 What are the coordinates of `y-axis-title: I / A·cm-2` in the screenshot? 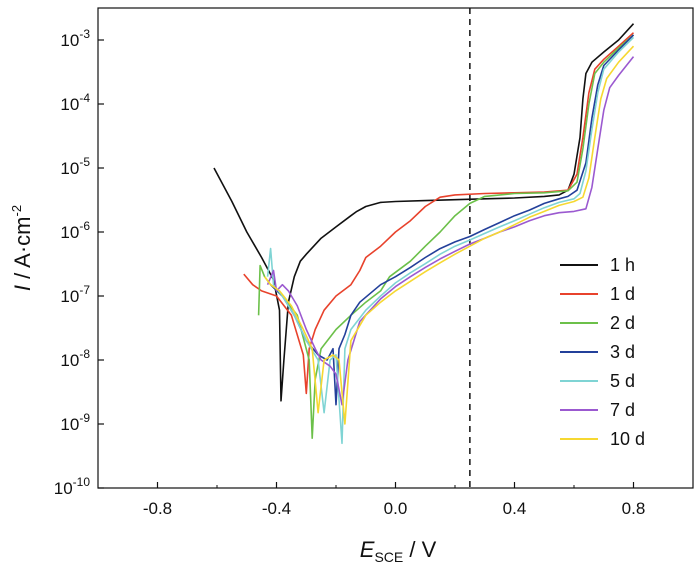 It's located at (22, 248).